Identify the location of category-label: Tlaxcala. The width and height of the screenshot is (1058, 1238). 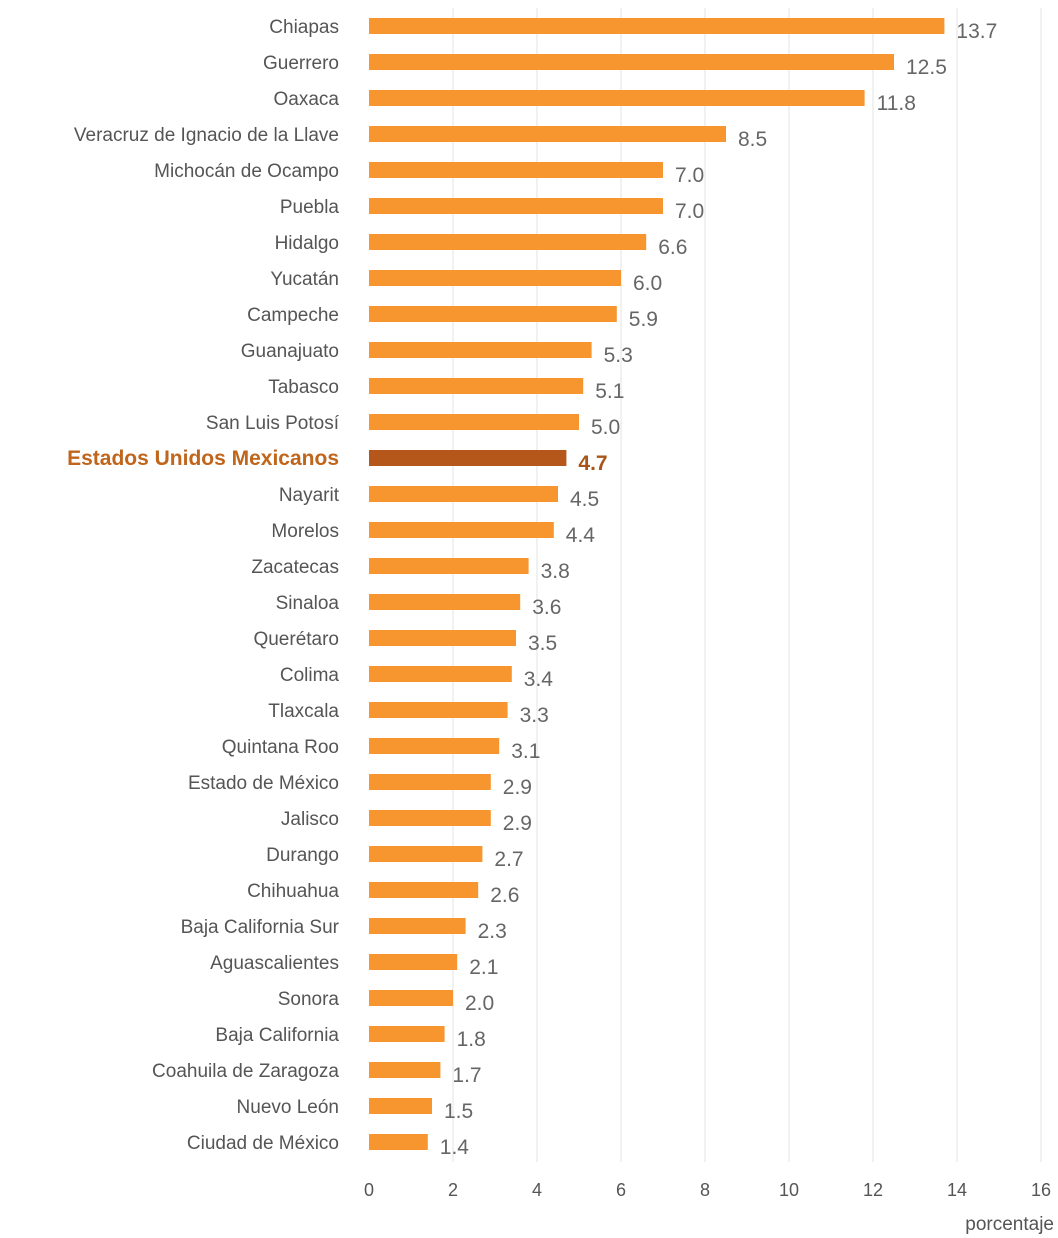
(303, 711).